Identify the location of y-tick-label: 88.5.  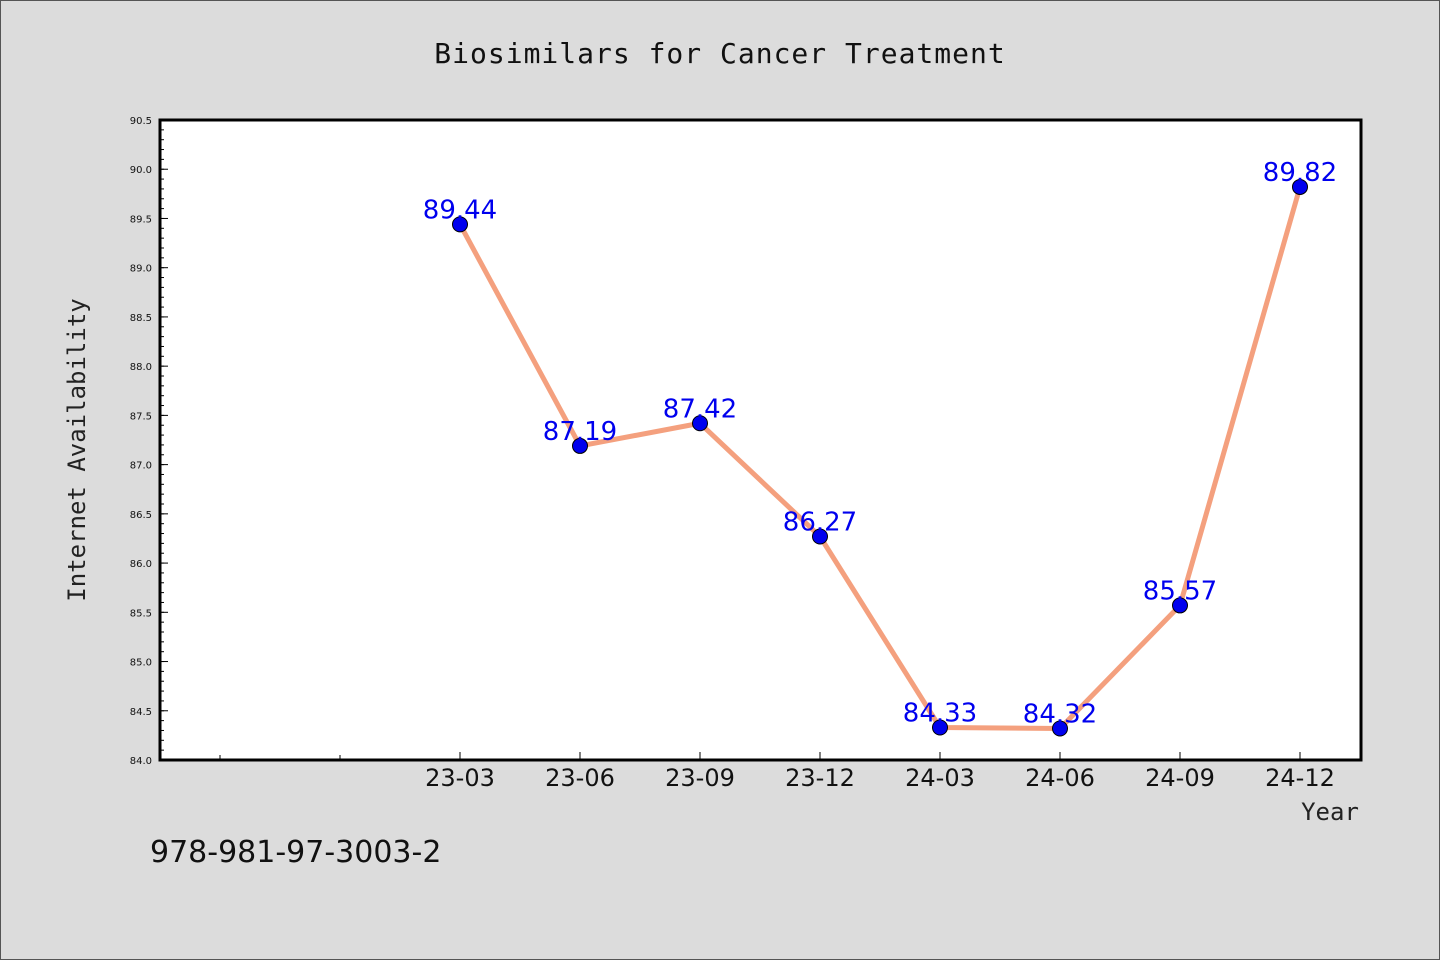
(141, 318).